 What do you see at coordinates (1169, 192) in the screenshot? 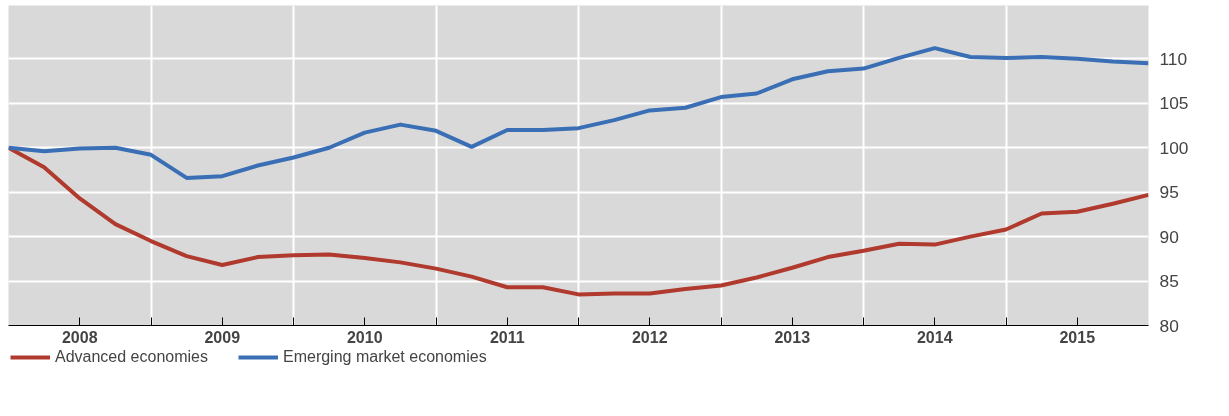
I see `y-tick-label: 95` at bounding box center [1169, 192].